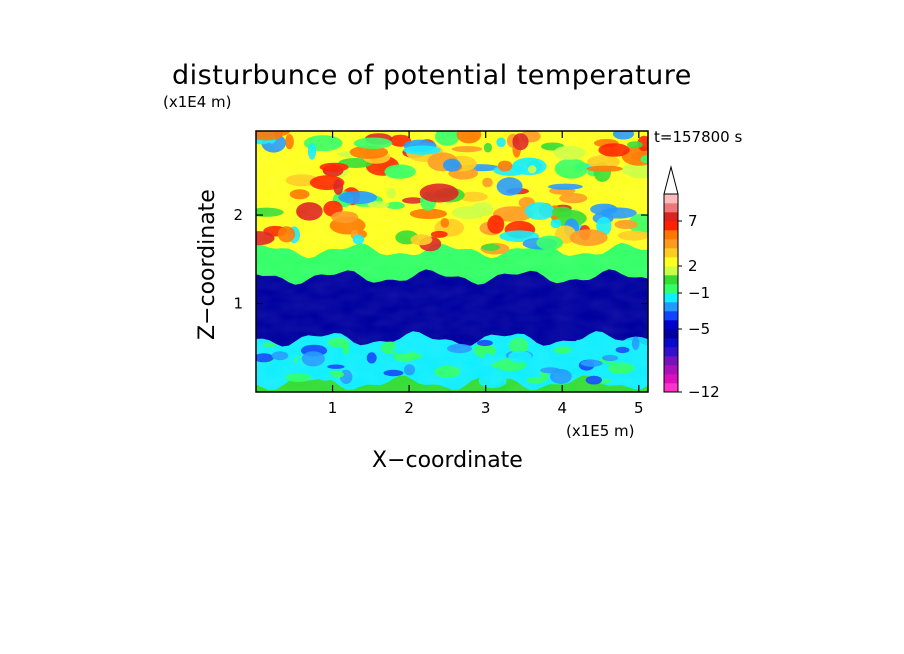  I want to click on x-tick-label: 5, so click(639, 408).